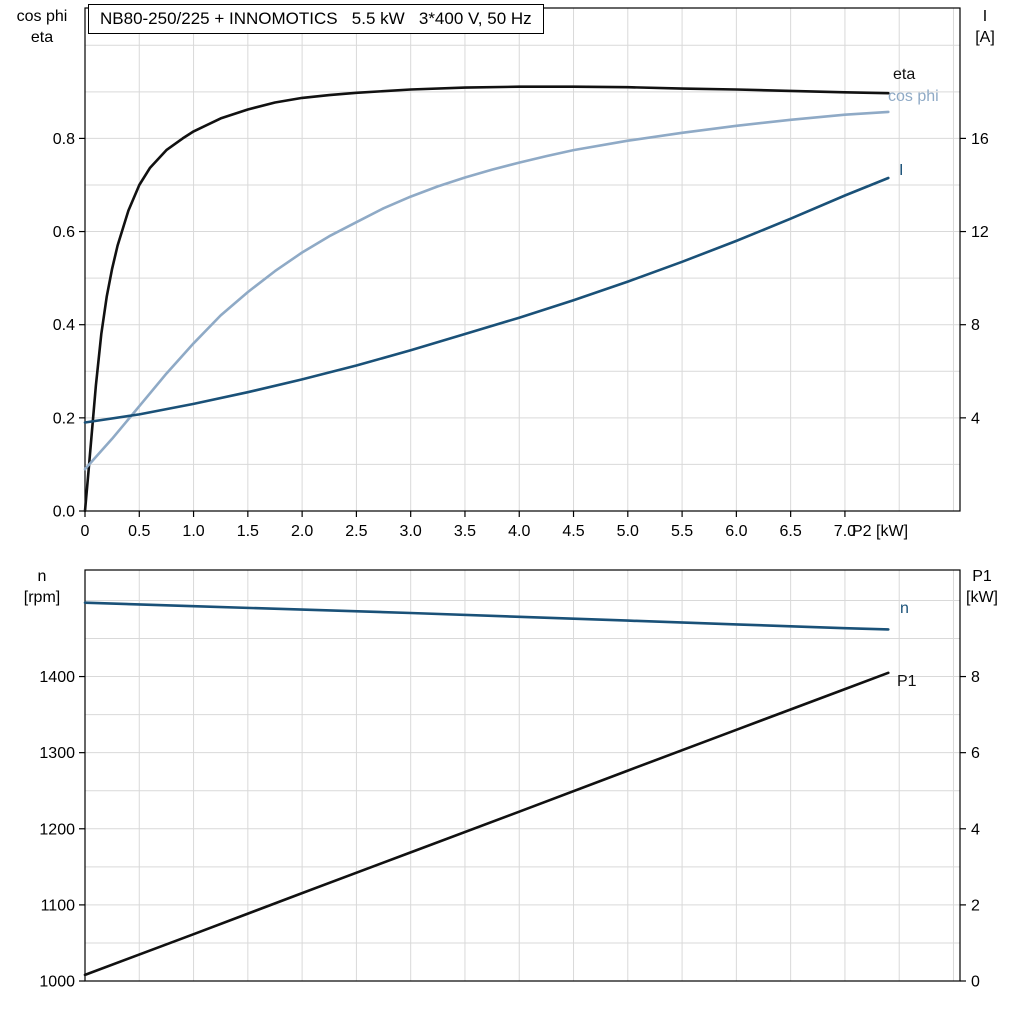  Describe the element at coordinates (980, 232) in the screenshot. I see `tick-label: 12` at that location.